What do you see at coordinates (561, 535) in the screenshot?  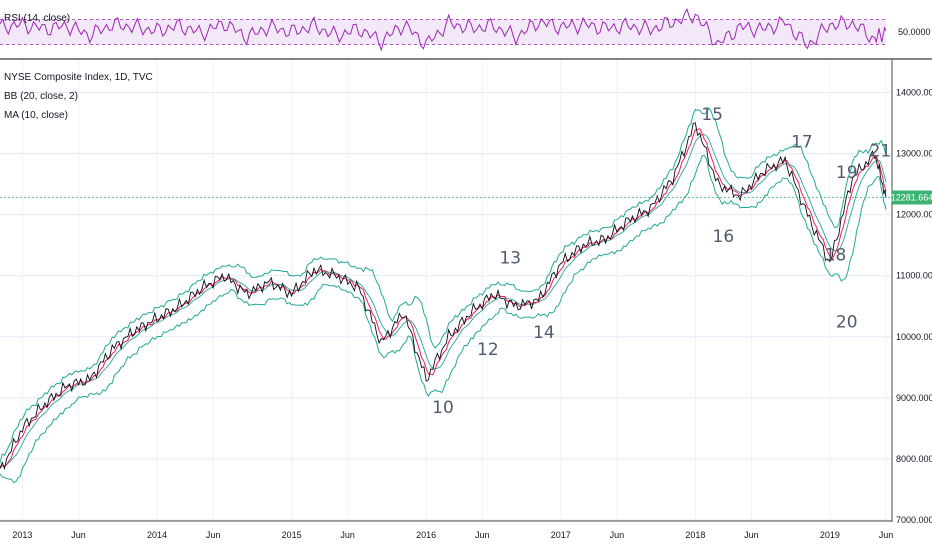 I see `time-tick-label: 2017` at bounding box center [561, 535].